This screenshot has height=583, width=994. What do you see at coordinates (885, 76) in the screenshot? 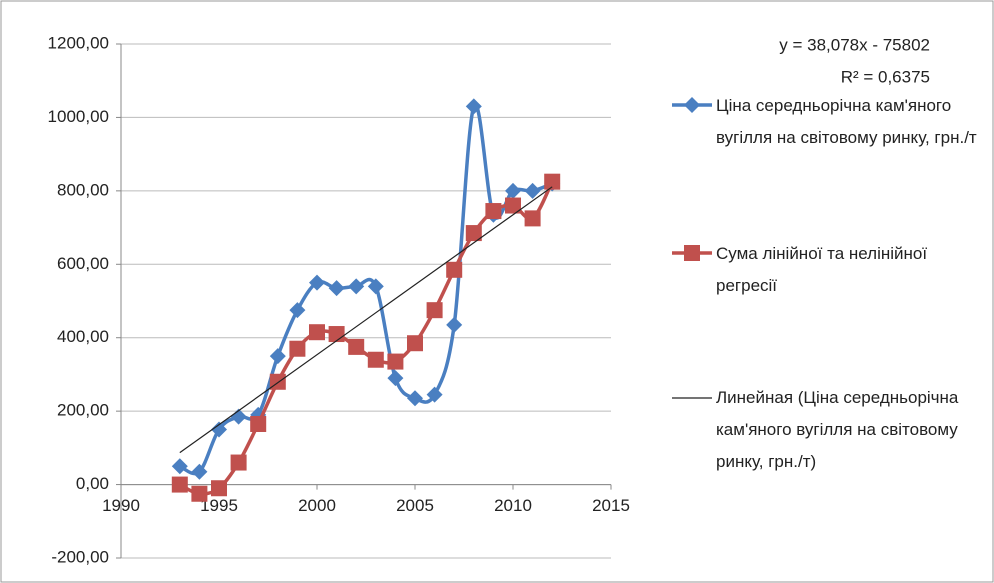
I see `r-squared: R² = 0,6375` at bounding box center [885, 76].